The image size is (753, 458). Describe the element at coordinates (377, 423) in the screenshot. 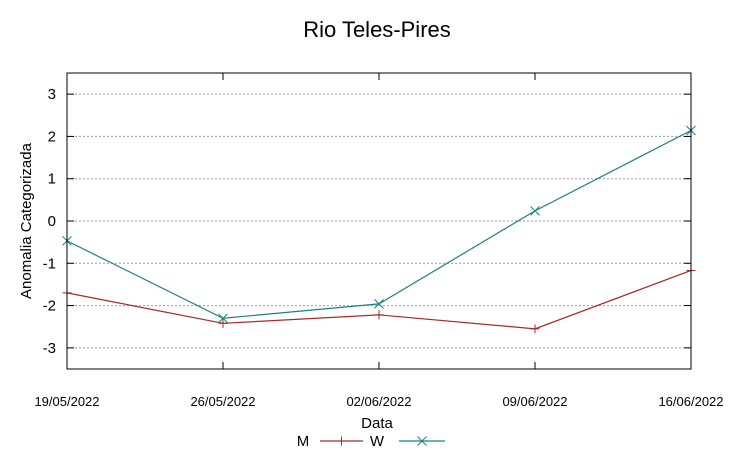

I see `x-axis-label: Data` at that location.